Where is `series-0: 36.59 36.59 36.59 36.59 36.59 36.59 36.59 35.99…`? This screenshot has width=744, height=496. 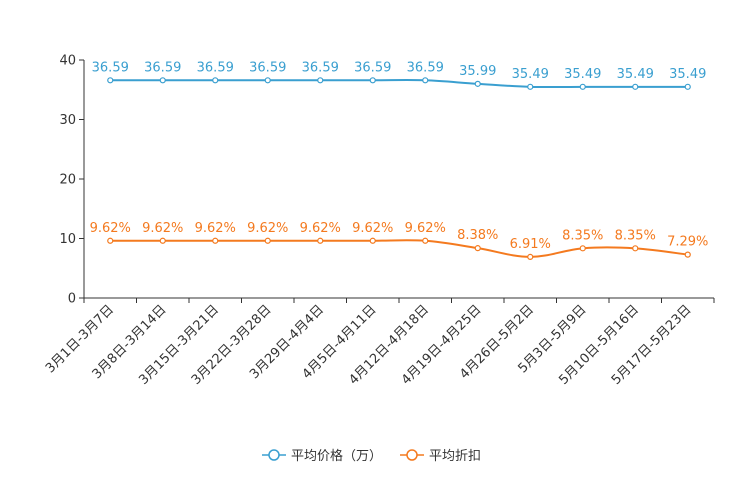
series-0: 36.59 36.59 36.59 36.59 36.59 36.59 36.59 35.99… is located at coordinates (399, 75).